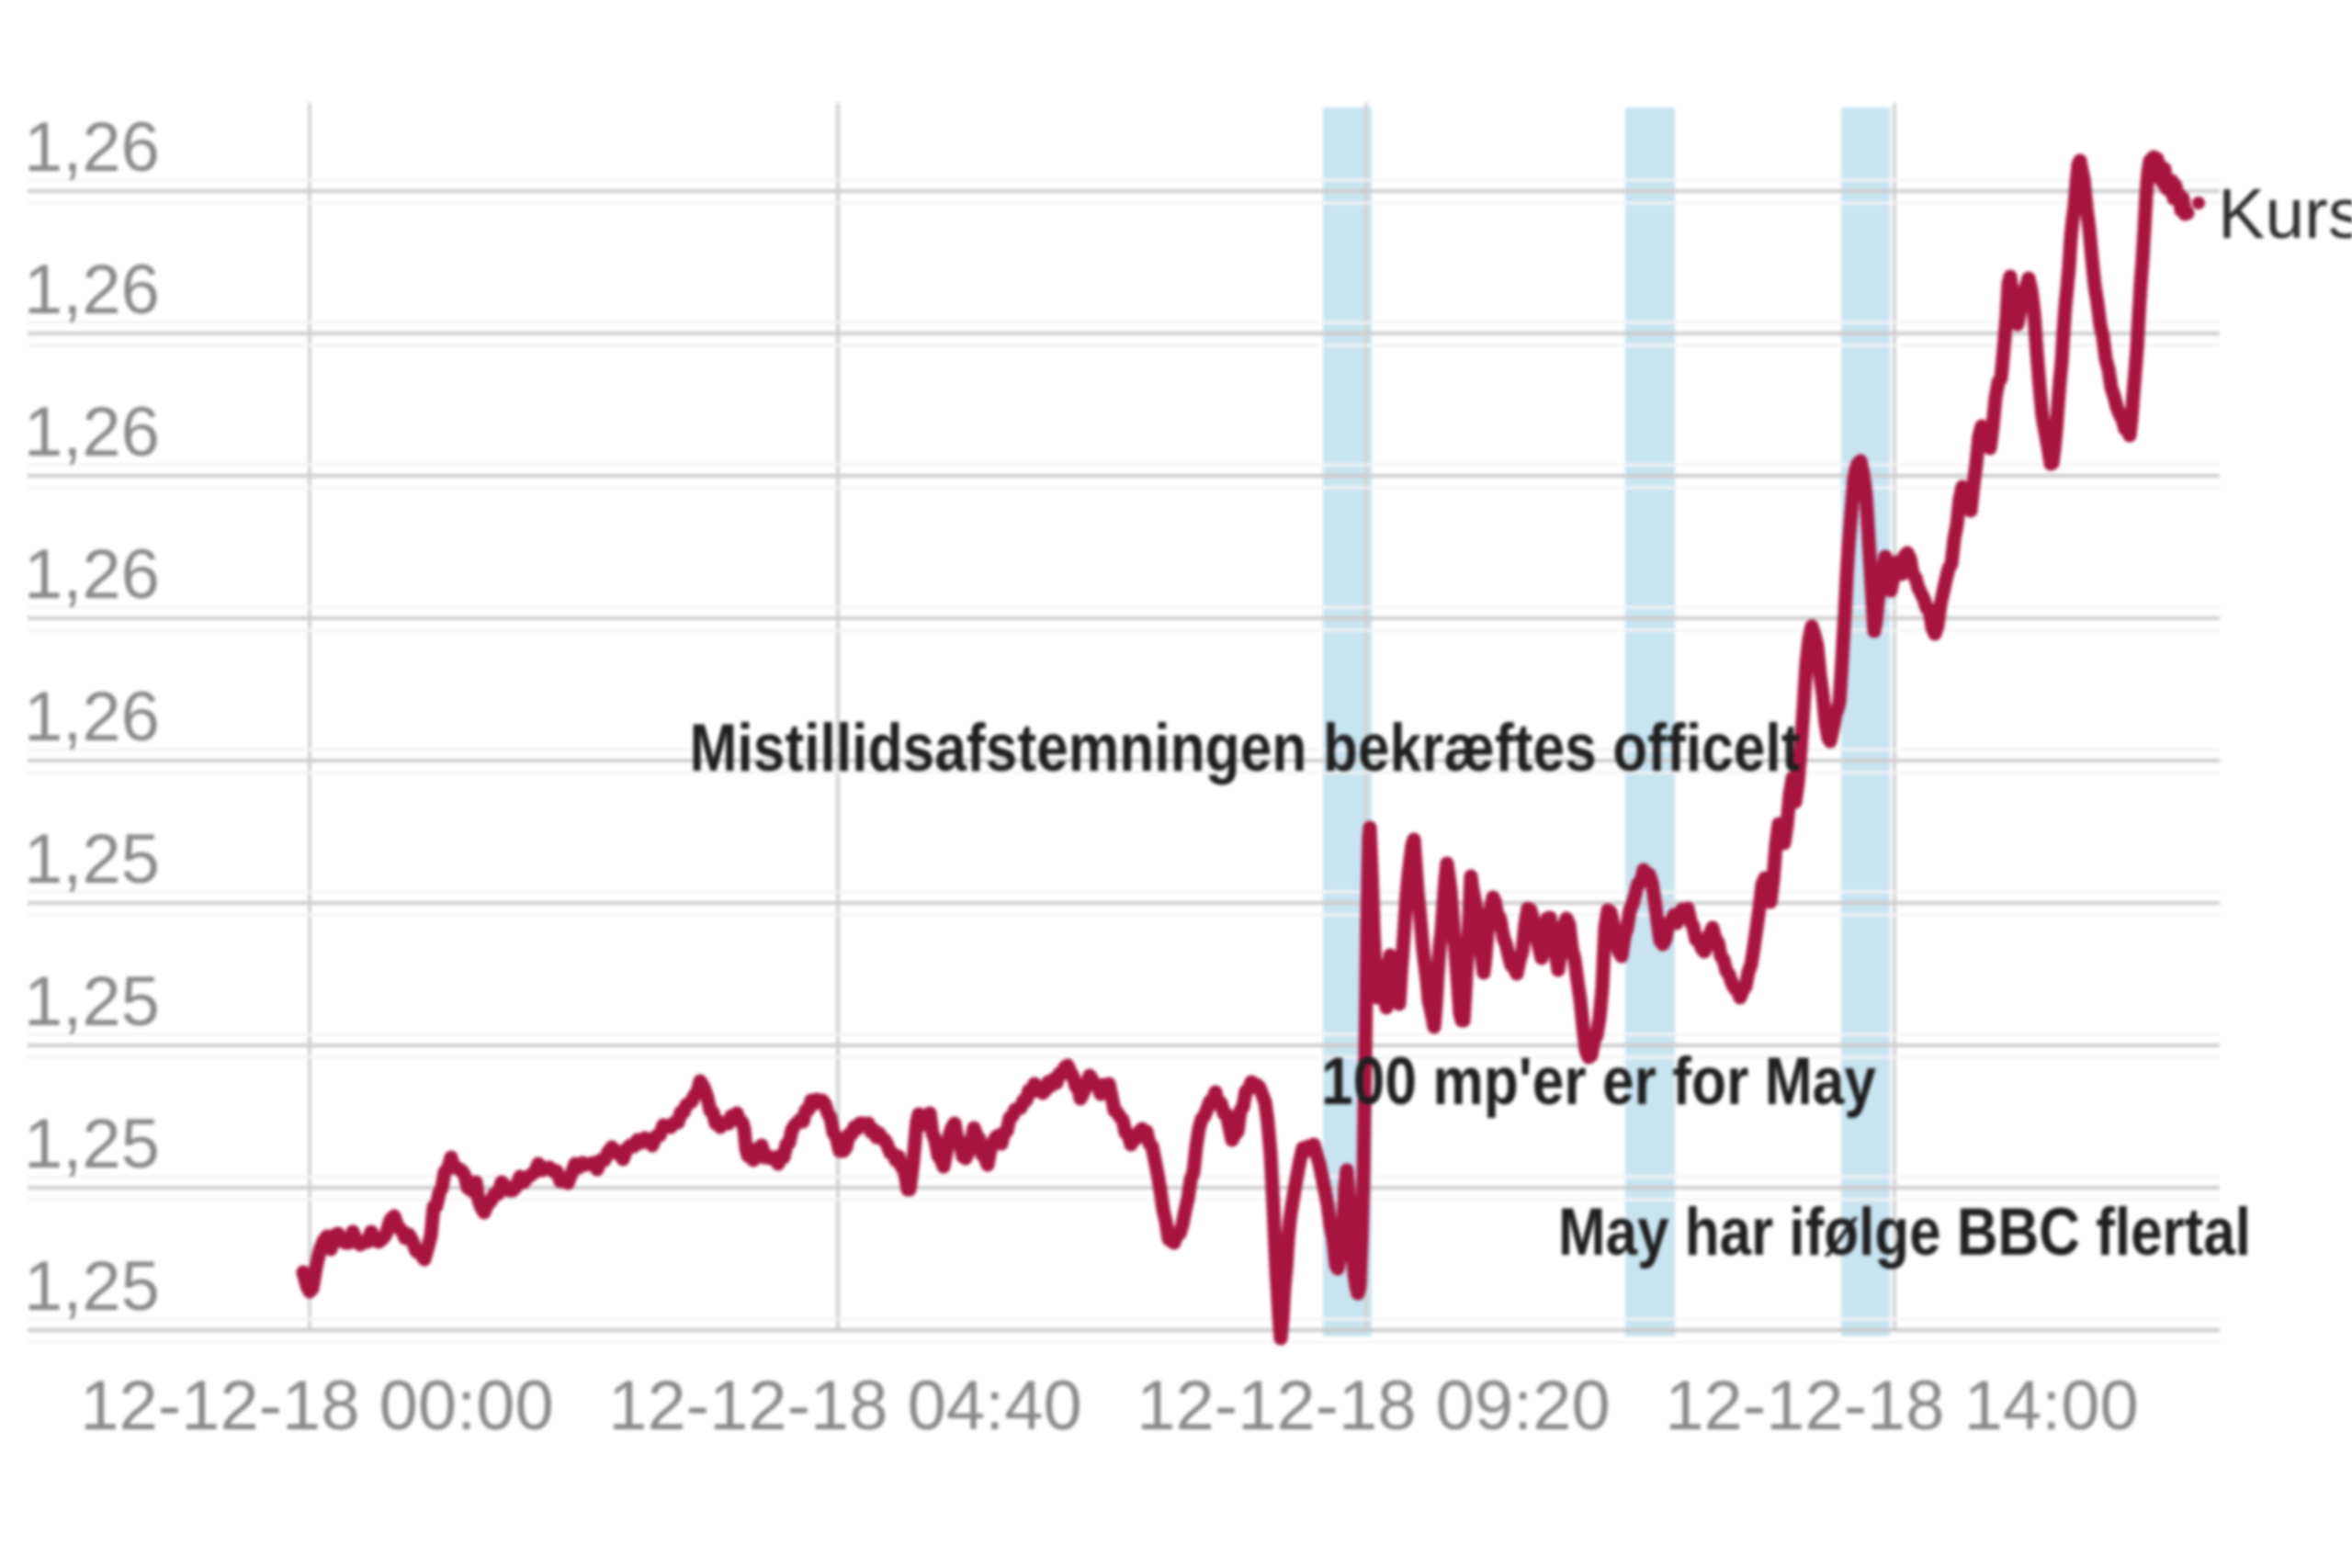 The width and height of the screenshot is (2352, 1568). What do you see at coordinates (1374, 1406) in the screenshot?
I see `svg-text: 12-12-18 09:20` at bounding box center [1374, 1406].